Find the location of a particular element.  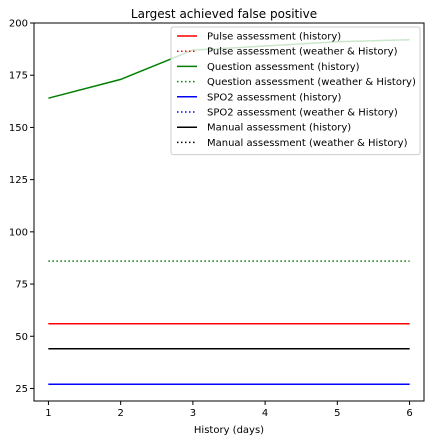

x-tick-label-5: 6 is located at coordinates (409, 413).